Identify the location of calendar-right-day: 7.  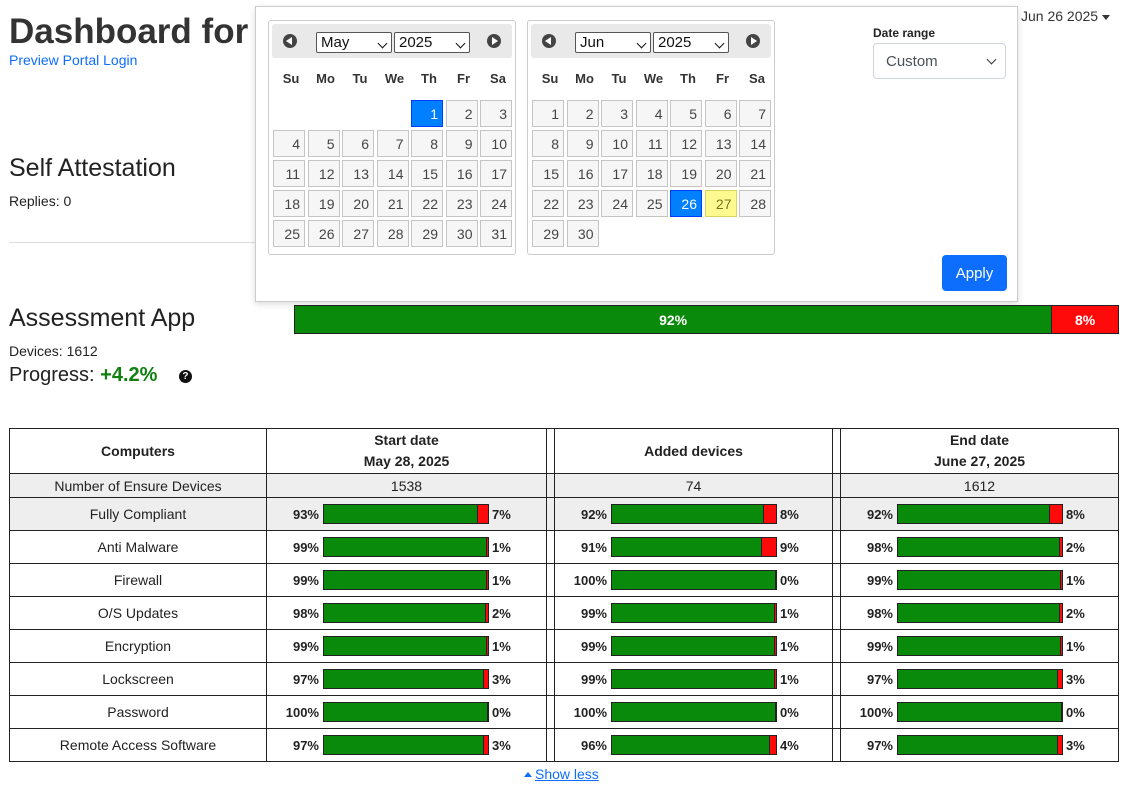
(755, 113).